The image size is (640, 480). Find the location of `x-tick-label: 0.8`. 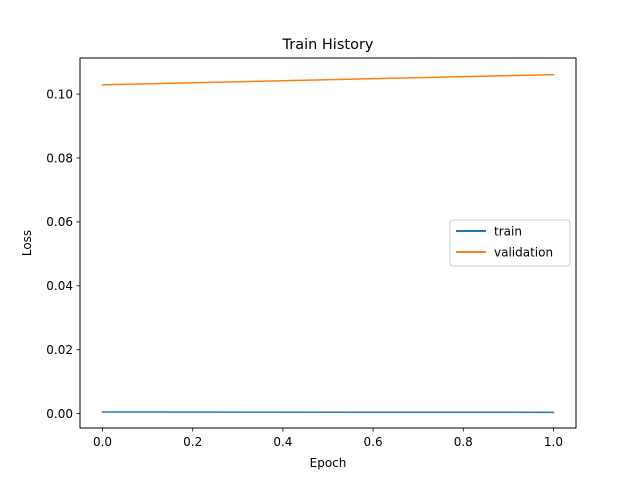

x-tick-label: 0.8 is located at coordinates (463, 442).